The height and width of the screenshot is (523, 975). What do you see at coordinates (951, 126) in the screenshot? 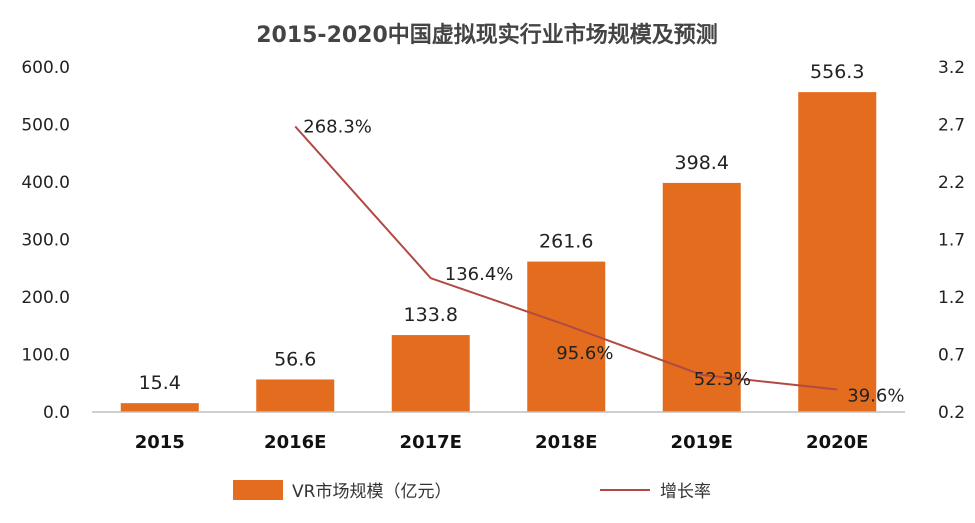
I see `right-tick-label: 2.7` at bounding box center [951, 126].